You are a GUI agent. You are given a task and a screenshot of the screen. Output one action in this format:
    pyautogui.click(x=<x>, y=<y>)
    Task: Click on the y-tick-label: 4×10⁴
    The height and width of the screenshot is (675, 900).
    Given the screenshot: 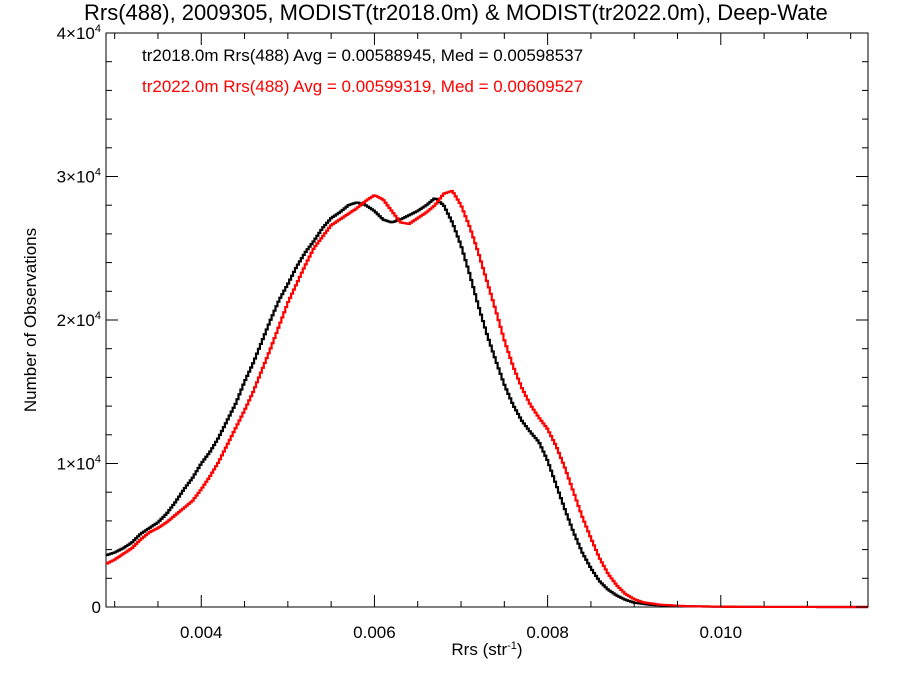 What is the action you would take?
    pyautogui.click(x=79, y=33)
    